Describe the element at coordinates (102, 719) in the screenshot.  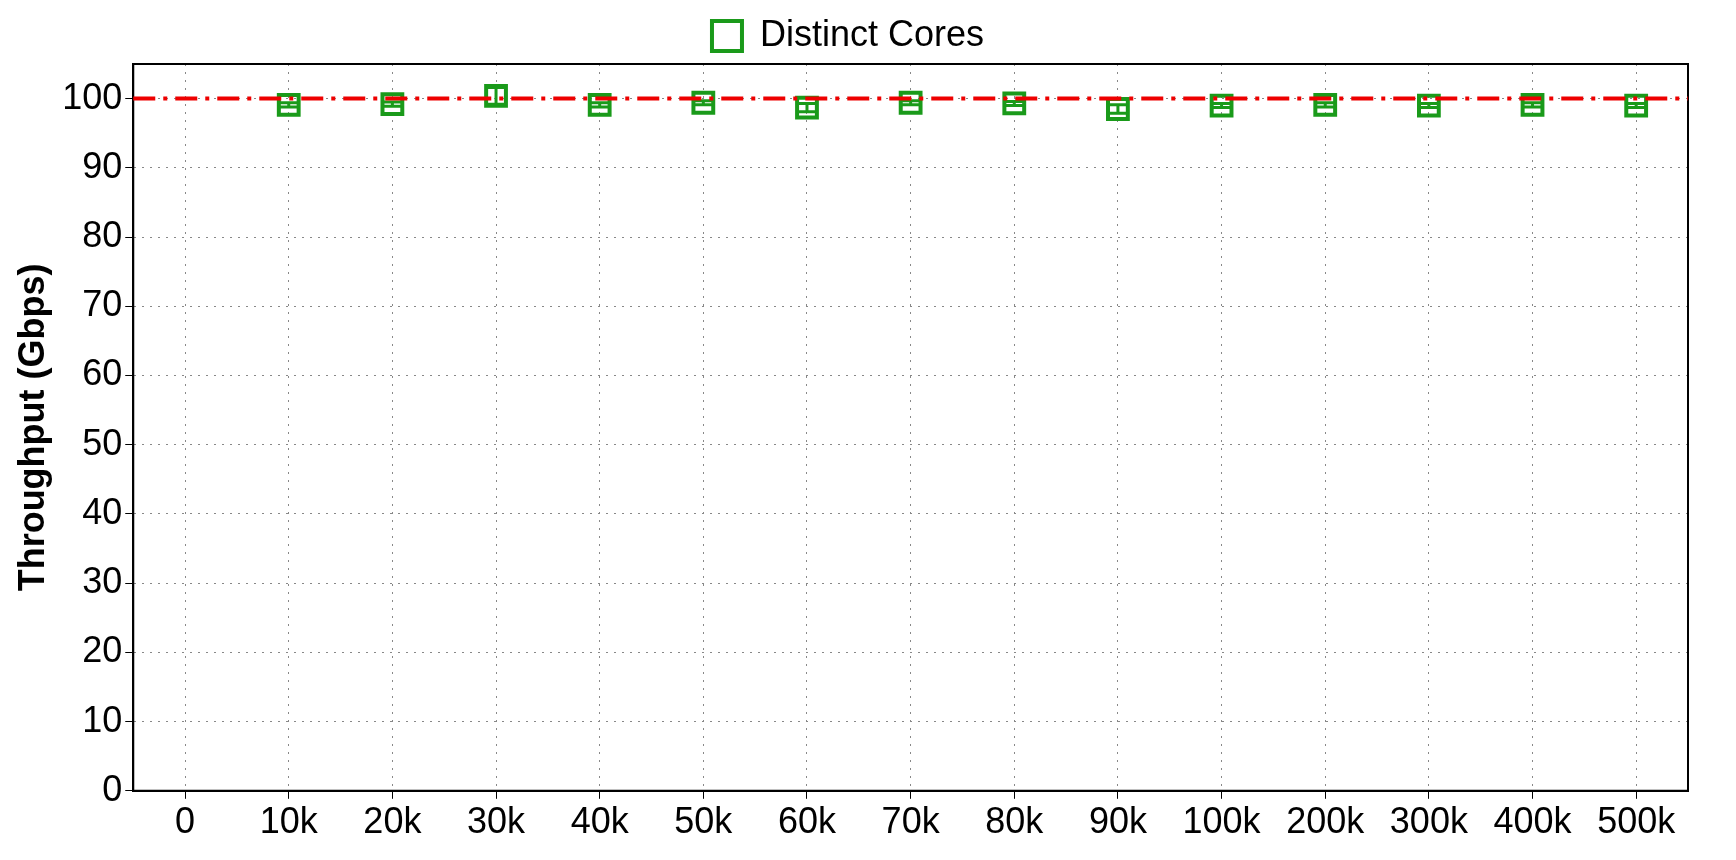
I see `y-tick-label: 10` at that location.